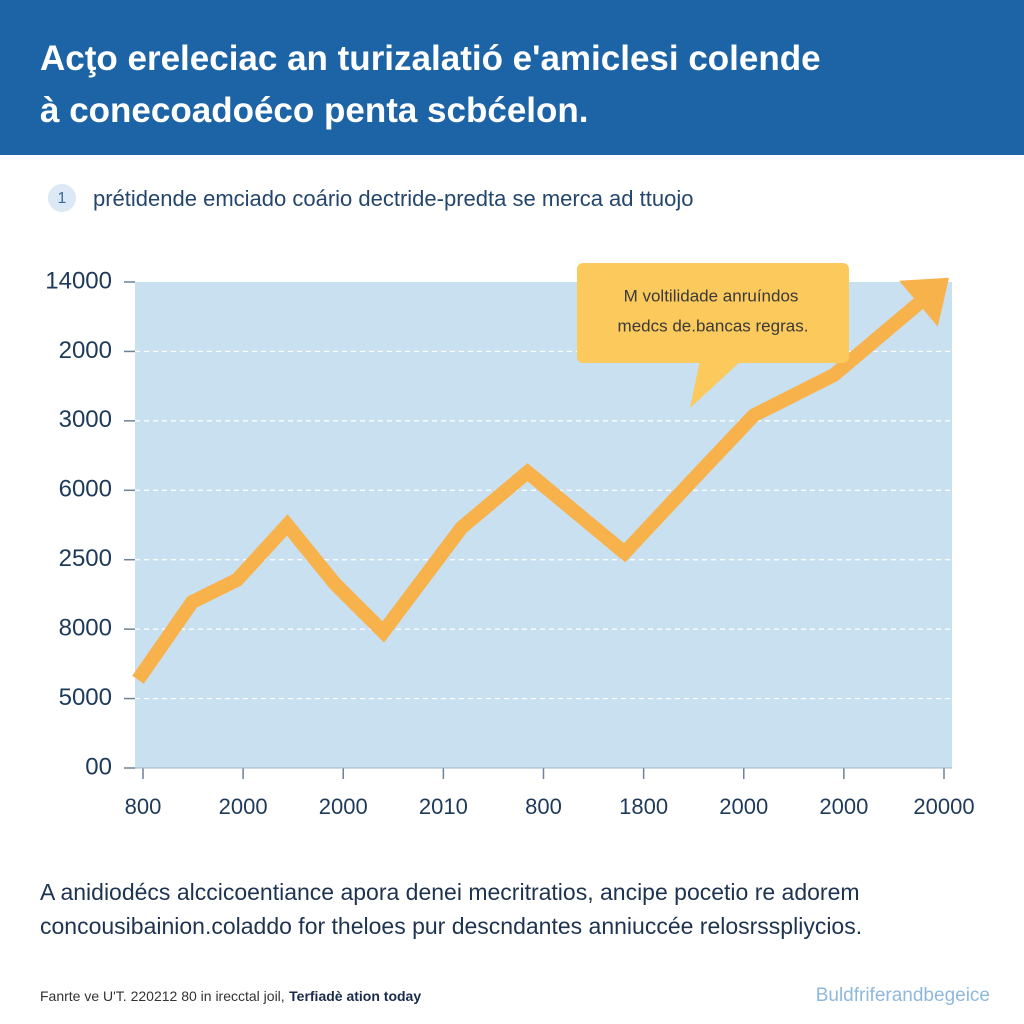 This screenshot has height=1024, width=1024. I want to click on y-tick-label: 2000, so click(85, 350).